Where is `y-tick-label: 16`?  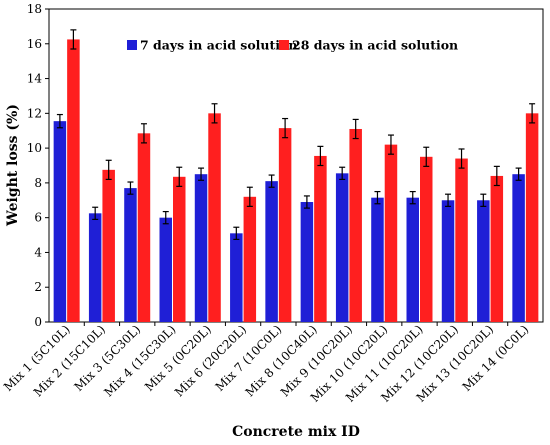
y-tick-label: 16 is located at coordinates (34, 44).